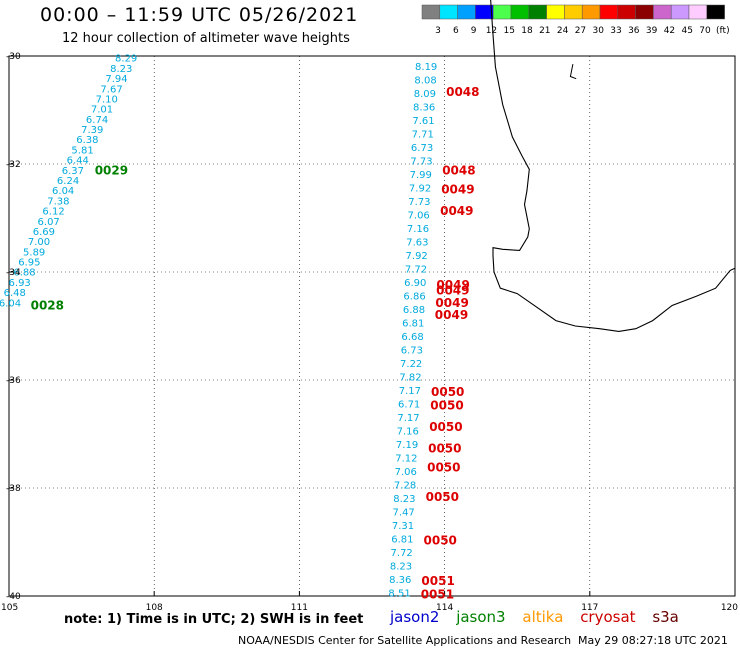 The height and width of the screenshot is (650, 740). I want to click on pass-time-label: 0029, so click(111, 170).